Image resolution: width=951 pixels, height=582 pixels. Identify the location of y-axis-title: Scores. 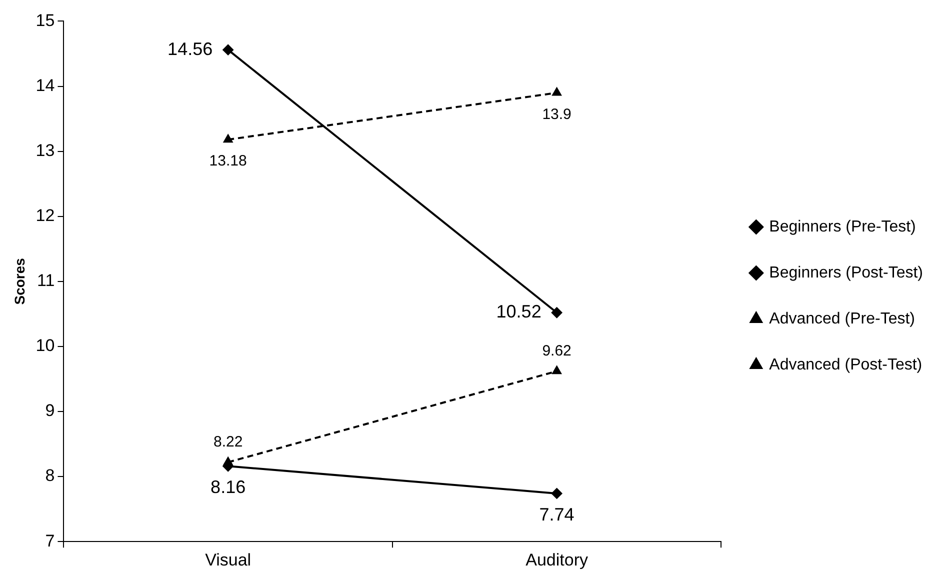
(19, 281).